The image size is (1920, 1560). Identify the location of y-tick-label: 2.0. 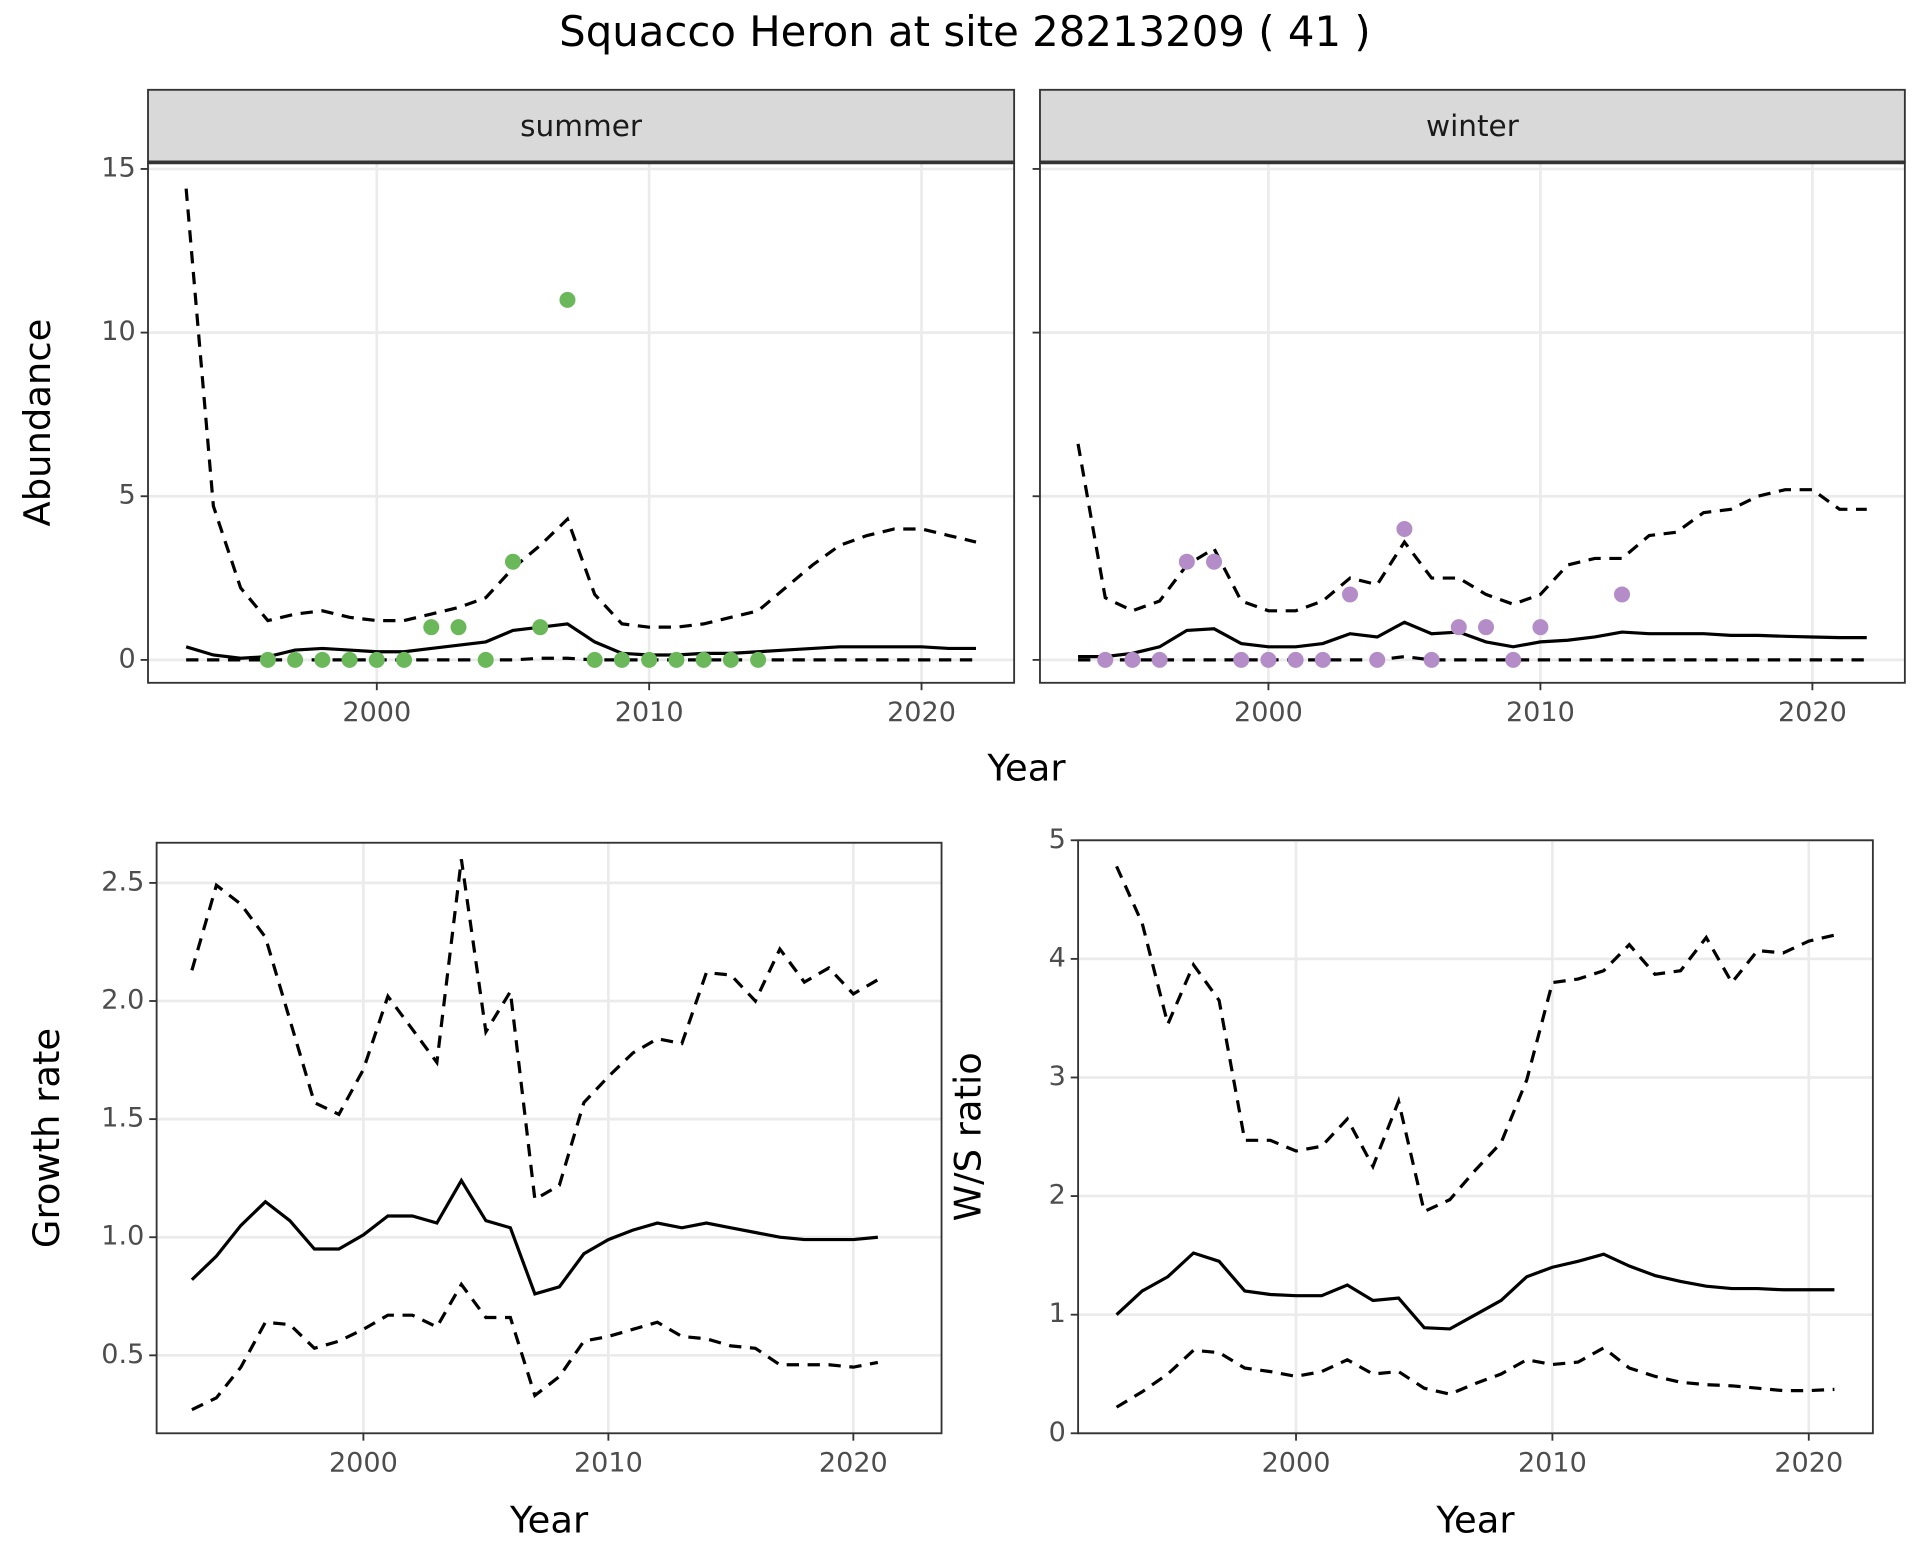
(122, 1000).